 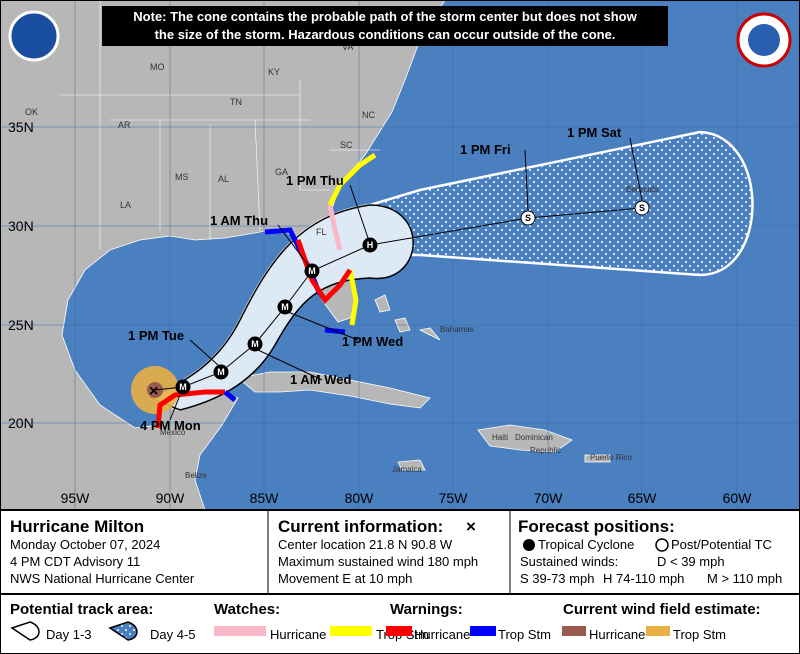 What do you see at coordinates (21, 127) in the screenshot?
I see `lat-label: 35N` at bounding box center [21, 127].